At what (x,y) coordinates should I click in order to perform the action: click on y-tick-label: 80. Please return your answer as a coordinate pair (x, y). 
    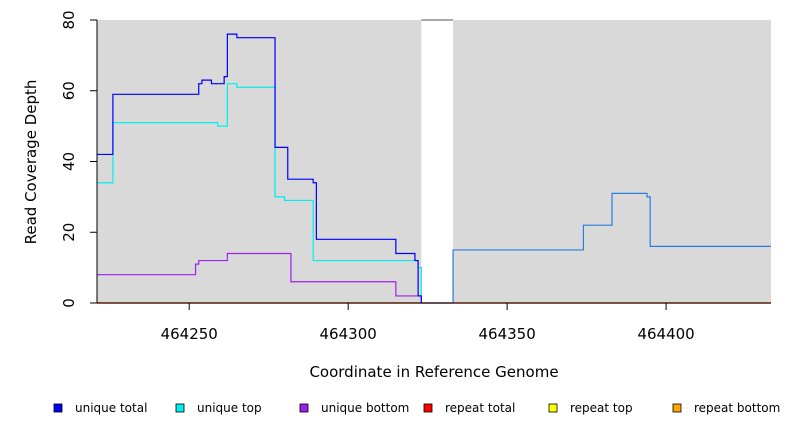
    Looking at the image, I should click on (69, 19).